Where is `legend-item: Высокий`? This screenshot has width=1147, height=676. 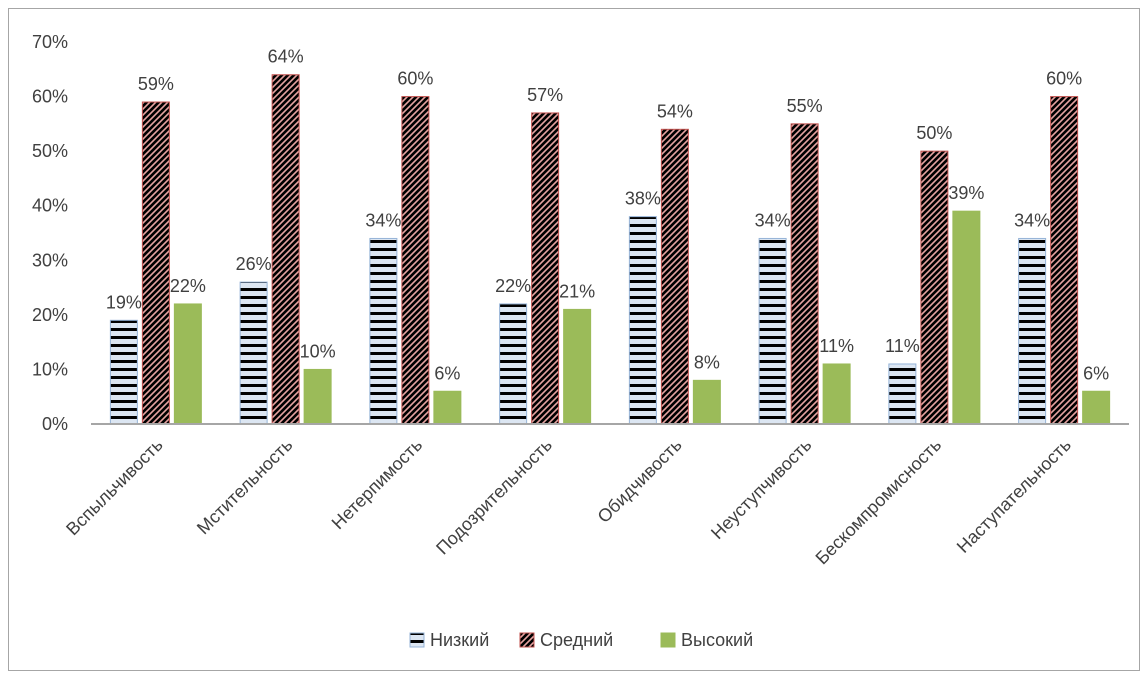 legend-item: Высокий is located at coordinates (706, 640).